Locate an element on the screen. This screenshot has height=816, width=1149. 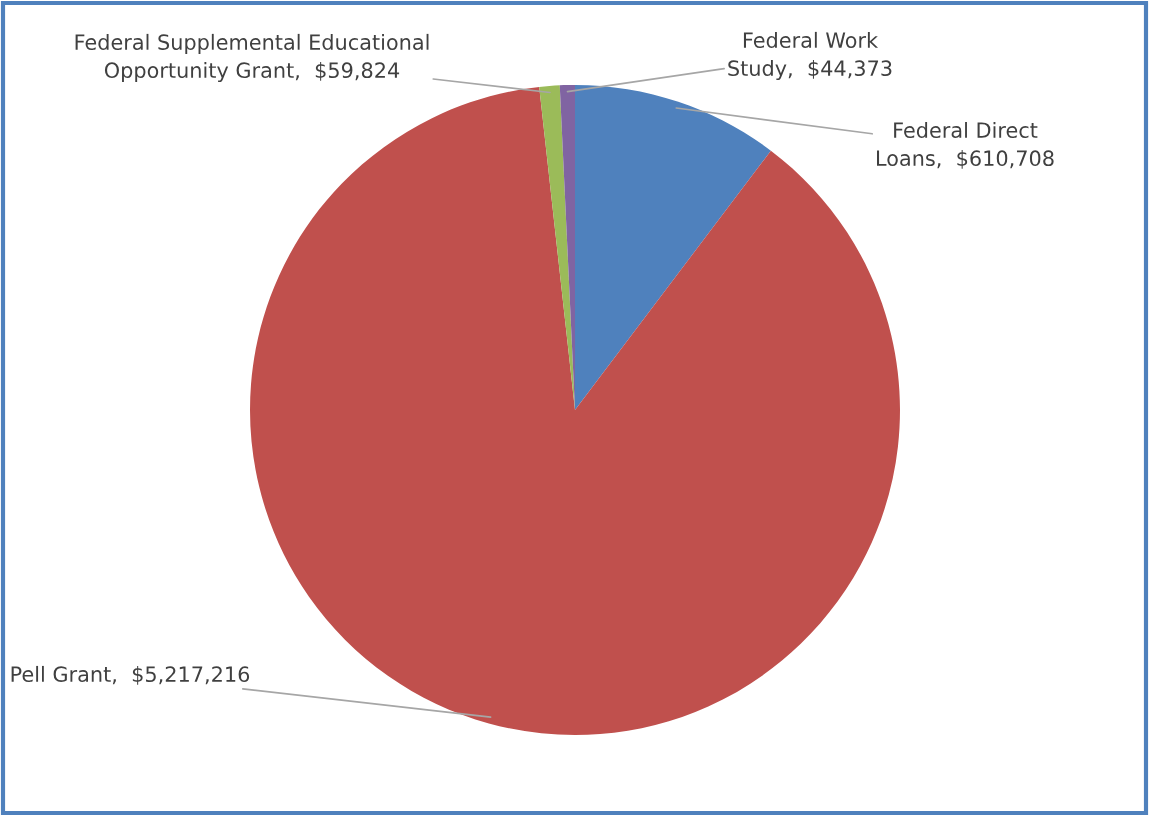
slice-label: Pell Grant, $5,217,216 is located at coordinates (130, 675).